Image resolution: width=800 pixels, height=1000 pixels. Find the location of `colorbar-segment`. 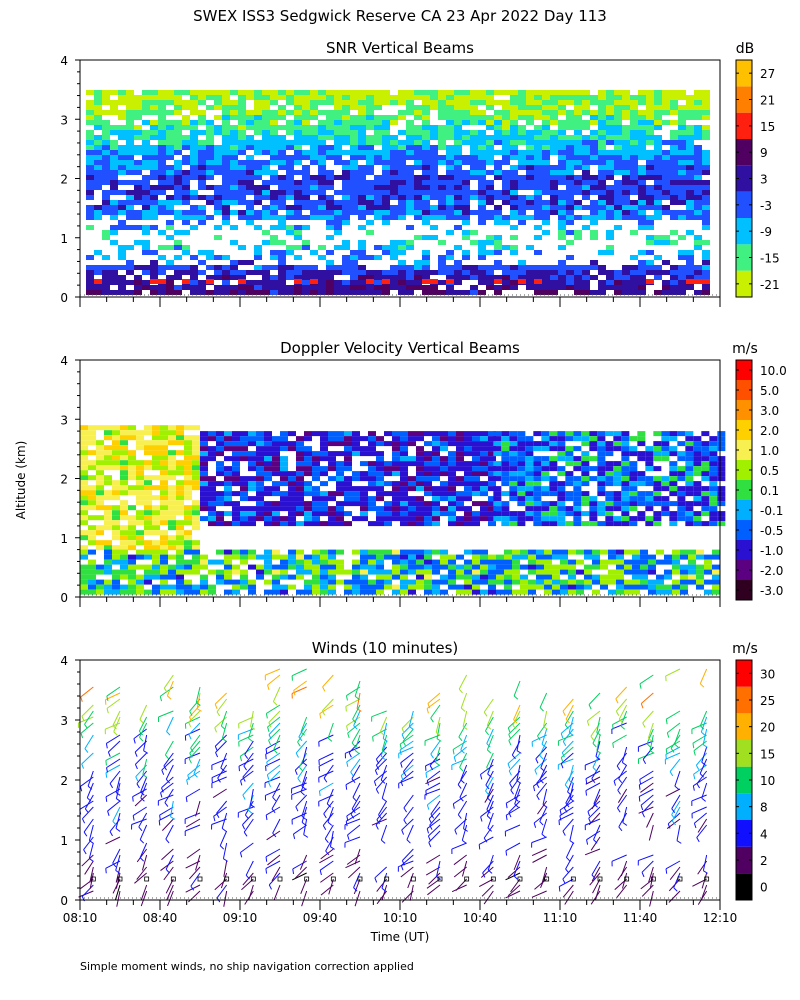

colorbar-segment is located at coordinates (744, 73).